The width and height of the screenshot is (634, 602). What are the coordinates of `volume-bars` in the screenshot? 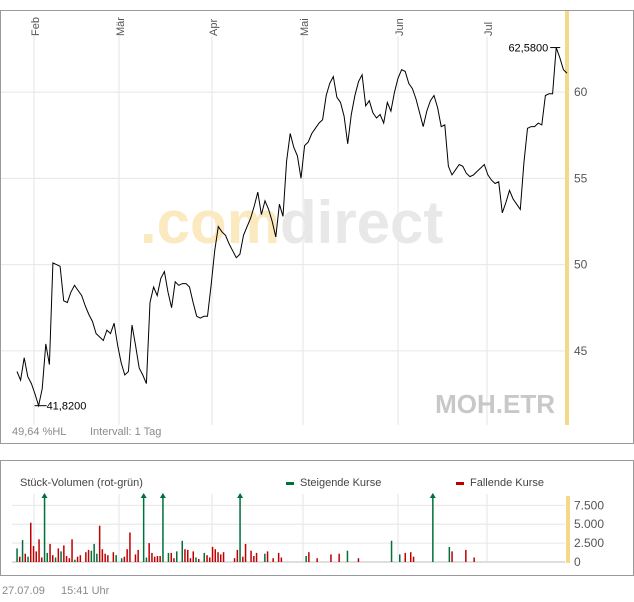 It's located at (245, 527).